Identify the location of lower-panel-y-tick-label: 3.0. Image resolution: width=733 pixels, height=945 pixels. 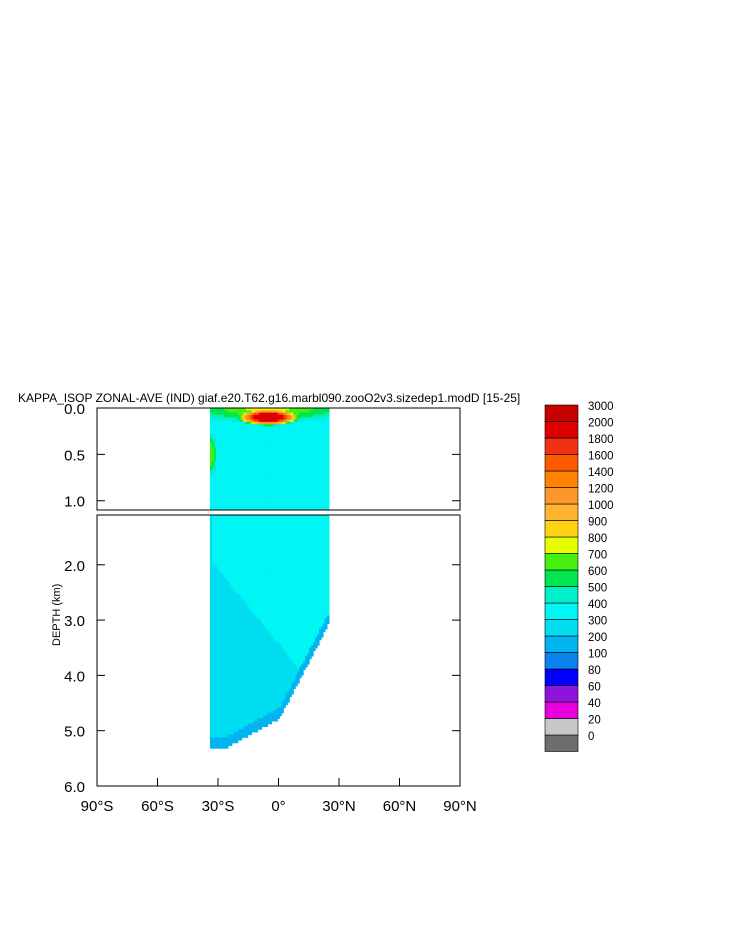
(74, 621).